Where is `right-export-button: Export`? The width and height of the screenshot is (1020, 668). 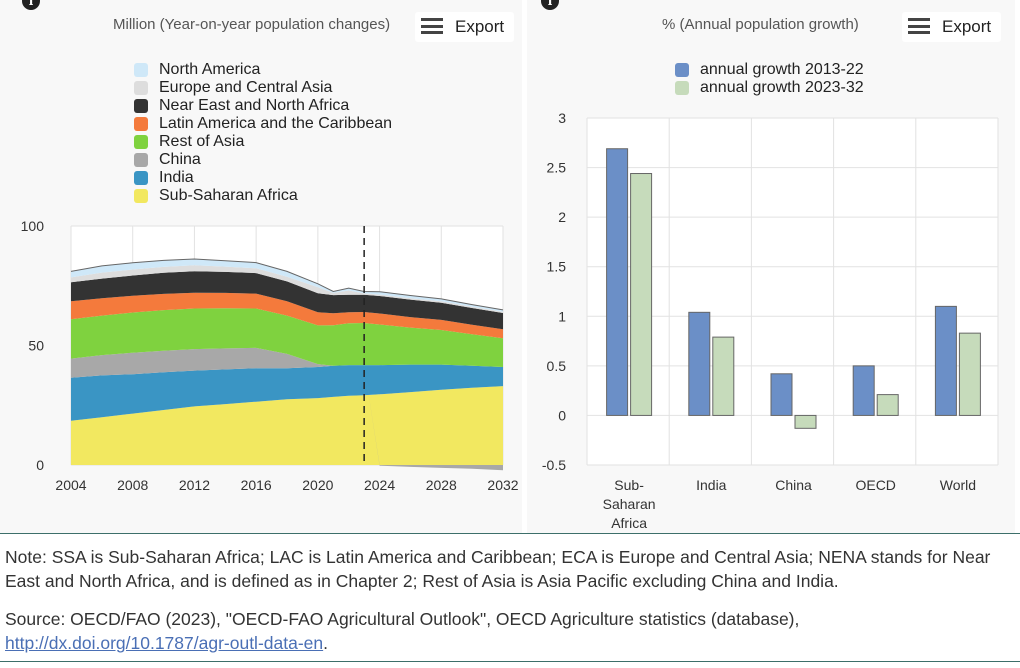 right-export-button: Export is located at coordinates (952, 27).